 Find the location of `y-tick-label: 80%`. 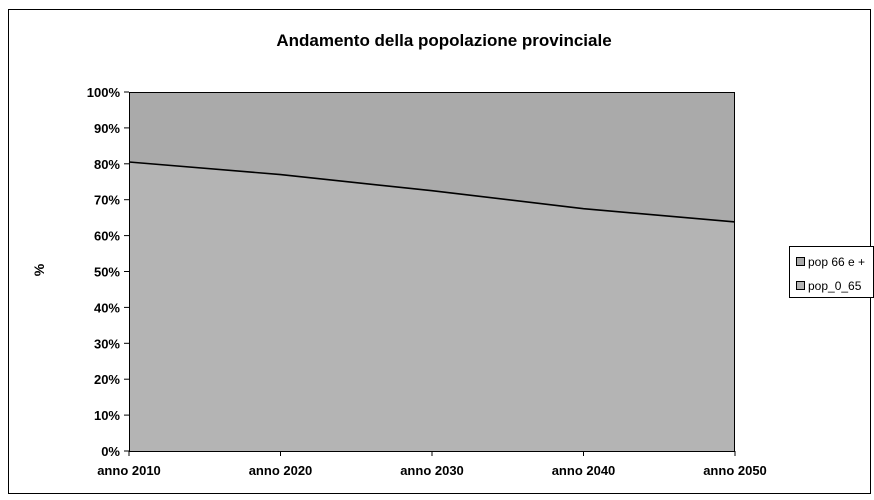

y-tick-label: 80% is located at coordinates (107, 164).